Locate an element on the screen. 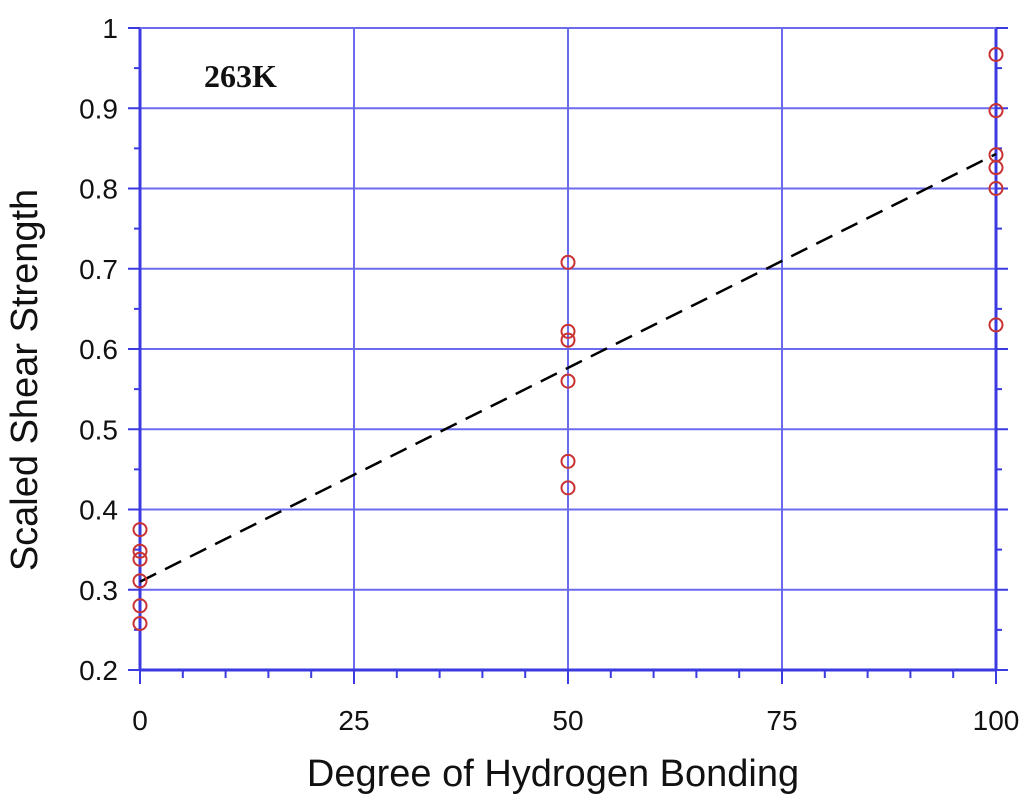  y-tick-label: 0.3 is located at coordinates (98, 590).